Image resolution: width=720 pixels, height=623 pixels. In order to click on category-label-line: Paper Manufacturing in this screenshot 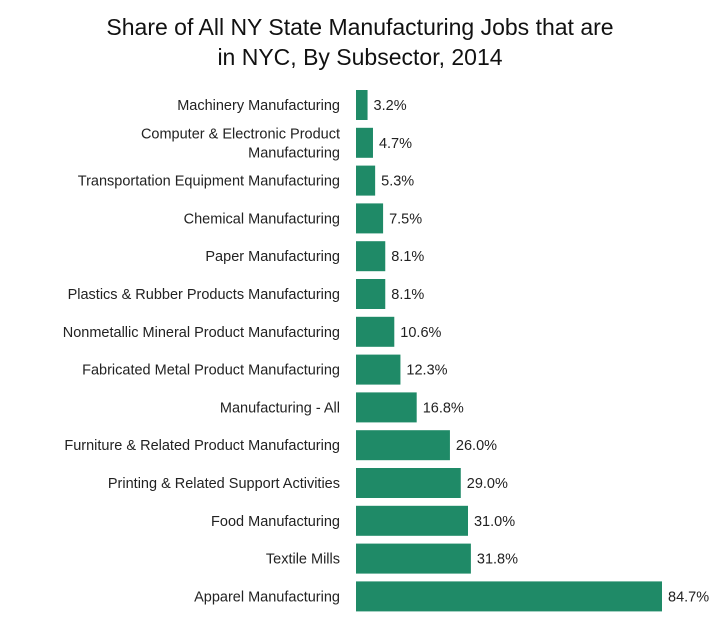, I will do `click(272, 257)`.